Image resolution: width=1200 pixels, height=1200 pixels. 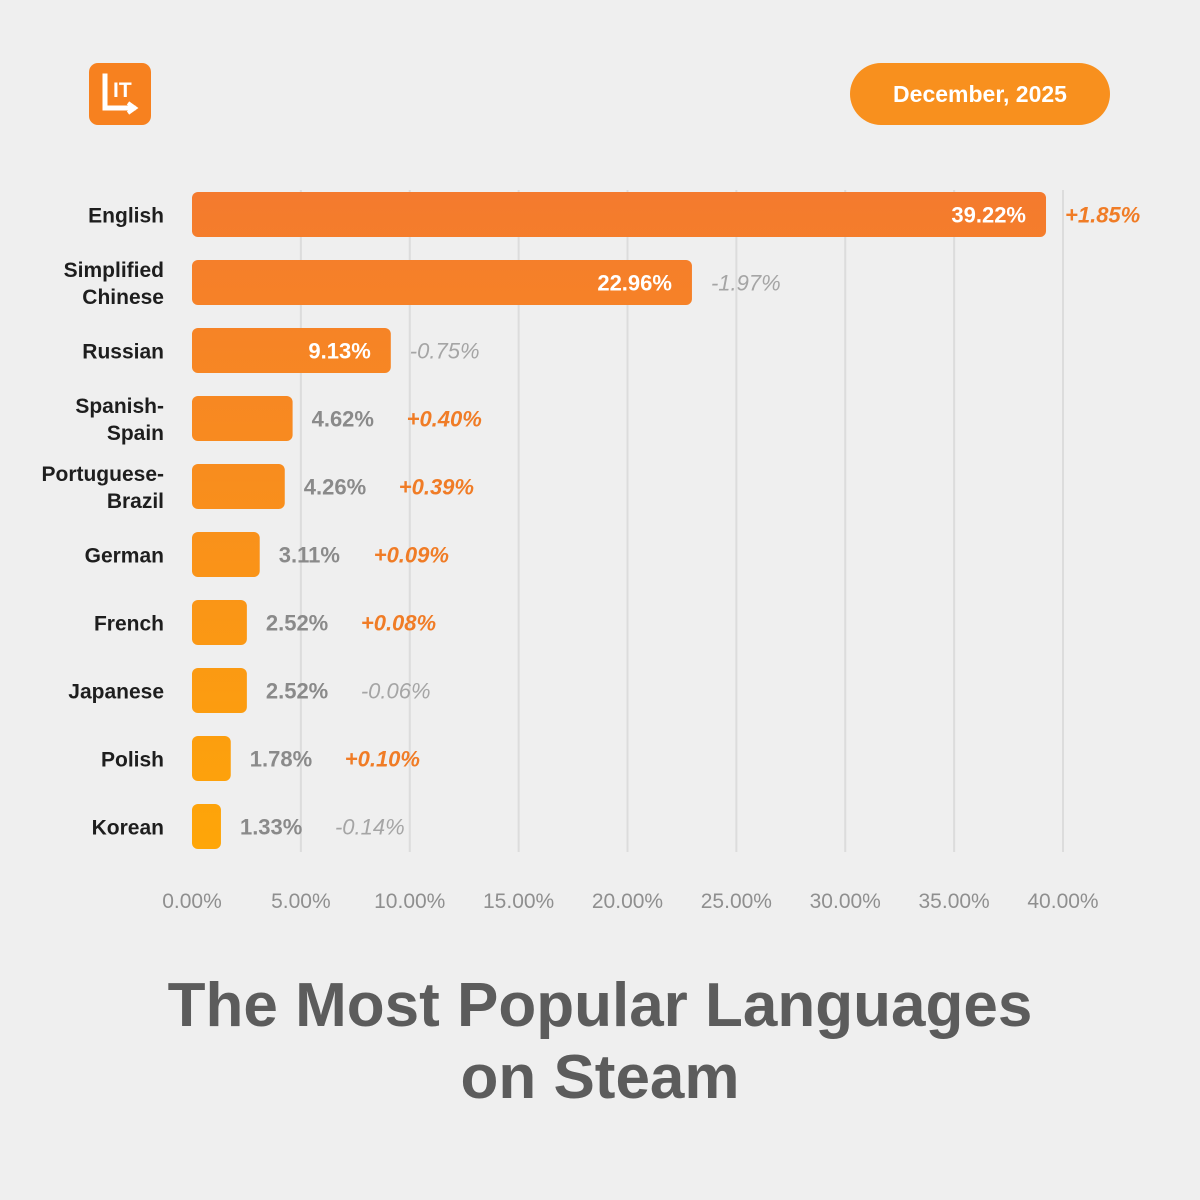 I want to click on change-label-positive: +1.85%, so click(x=1102, y=215).